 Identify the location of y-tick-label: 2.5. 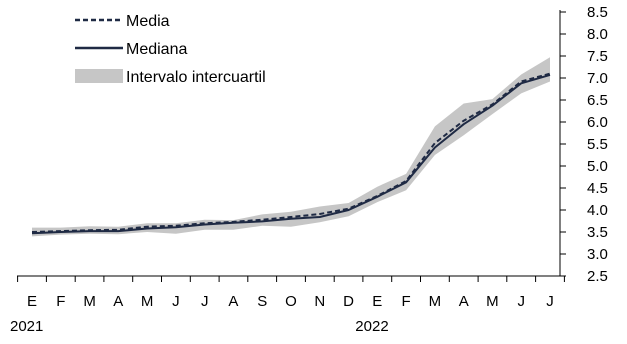
(597, 276).